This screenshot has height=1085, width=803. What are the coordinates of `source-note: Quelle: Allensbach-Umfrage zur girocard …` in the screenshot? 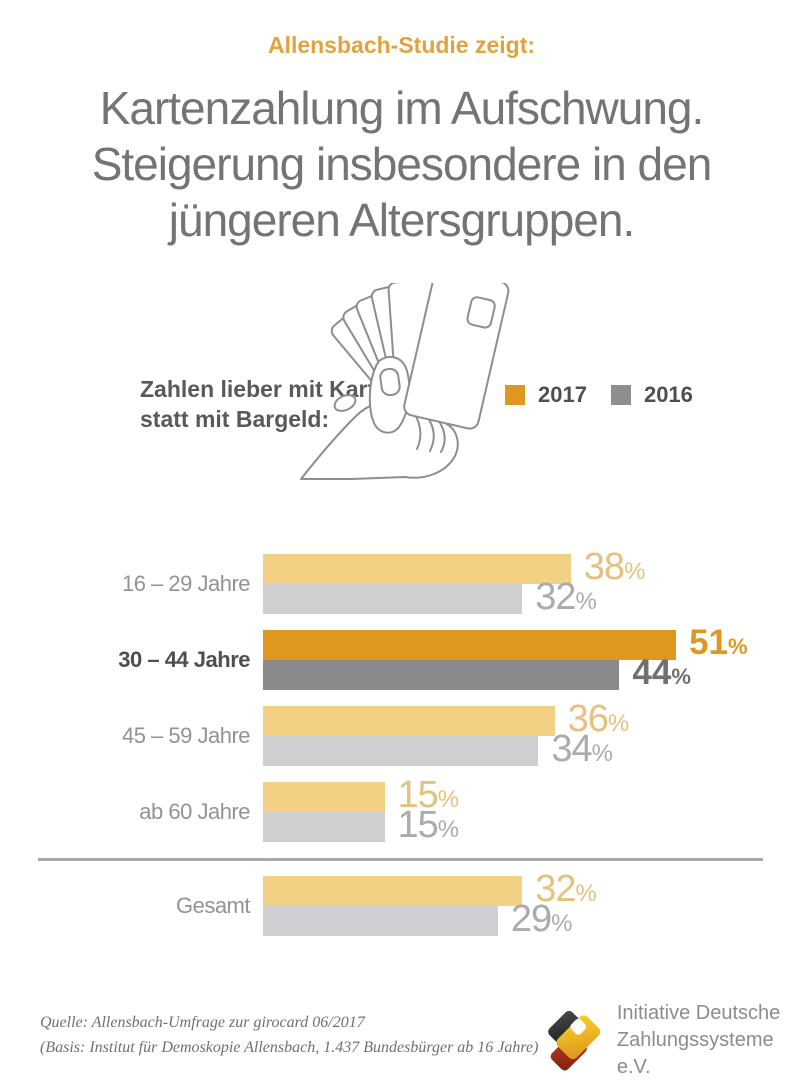 It's located at (289, 1035).